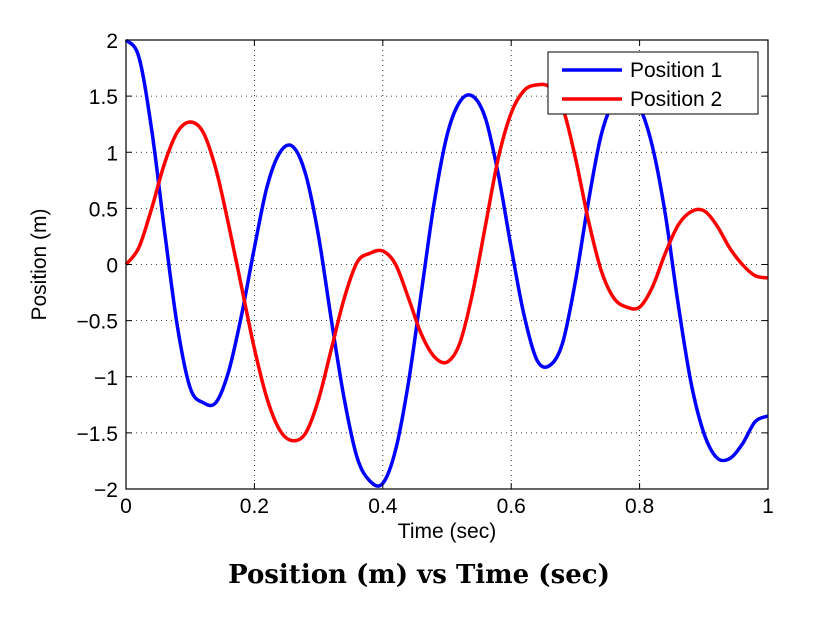 The height and width of the screenshot is (631, 838). I want to click on y-axis-label: Position (m), so click(39, 264).